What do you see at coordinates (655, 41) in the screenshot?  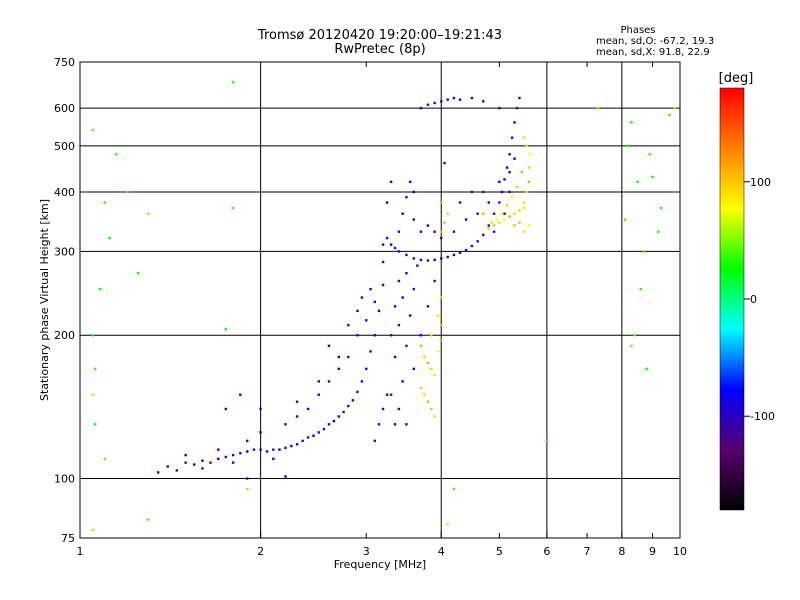 I see `stats-line-o: mean, sd,O: -67.2, 19.3` at bounding box center [655, 41].